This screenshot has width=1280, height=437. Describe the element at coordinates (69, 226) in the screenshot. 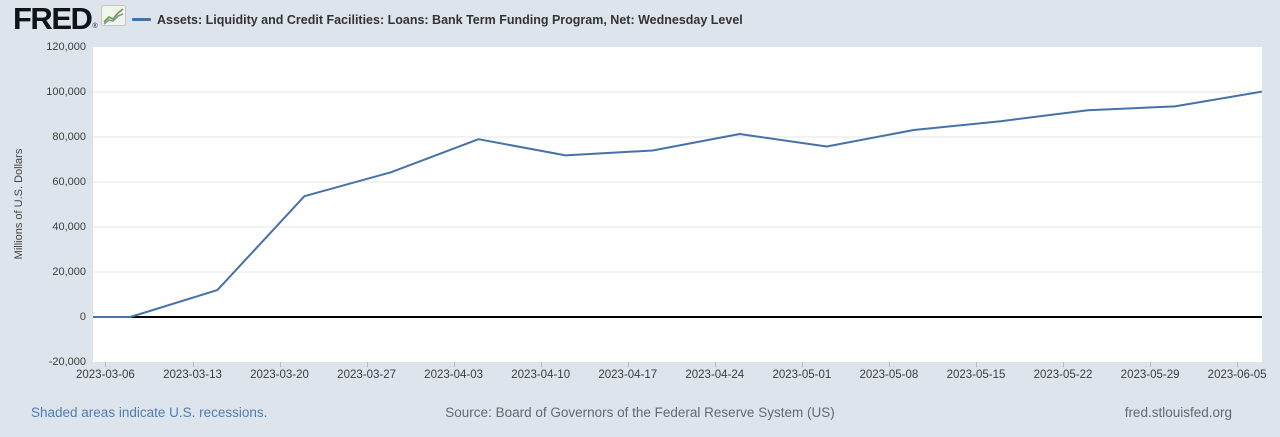

I see `y-tick-label: 40,000` at that location.